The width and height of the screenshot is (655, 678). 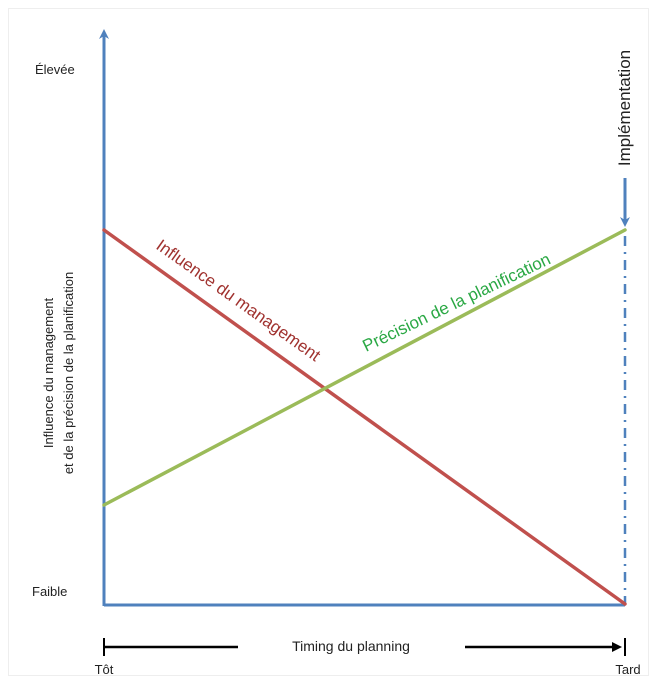 I want to click on y-axis-label-line1: Influence du management, so click(x=48, y=372).